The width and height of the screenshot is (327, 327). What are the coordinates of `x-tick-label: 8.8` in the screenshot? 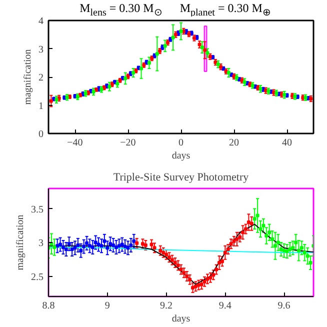 It's located at (48, 306).